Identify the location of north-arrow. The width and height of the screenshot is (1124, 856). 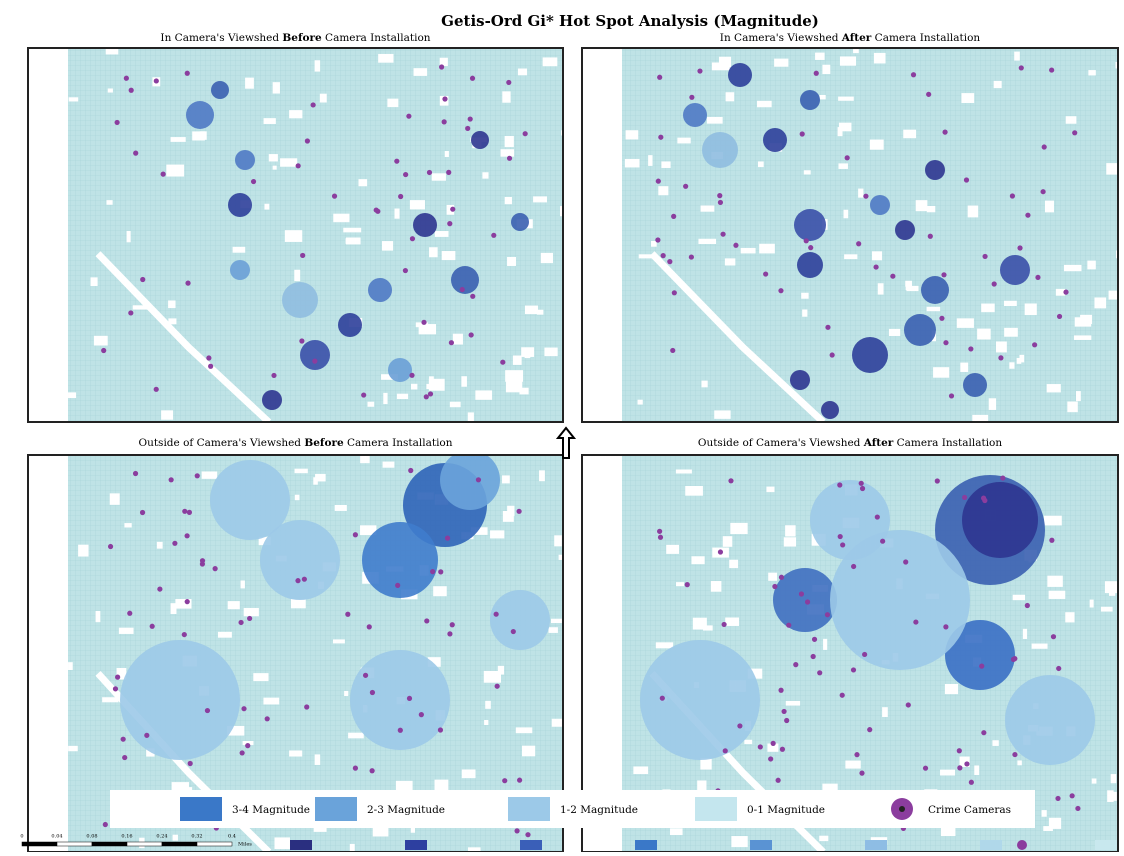
(566, 442).